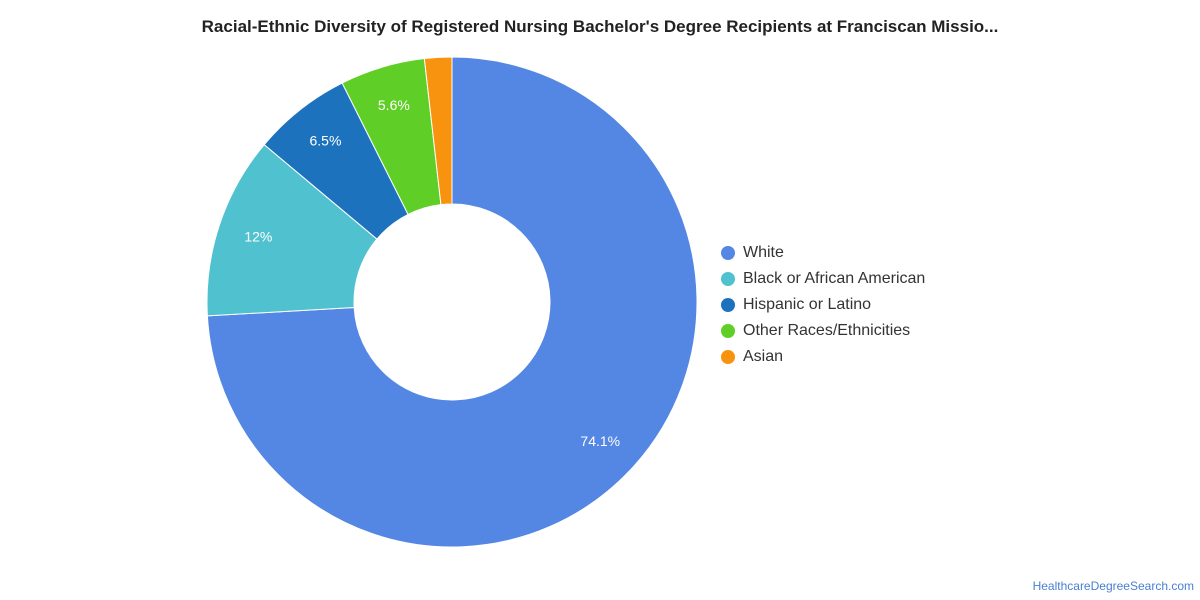 The width and height of the screenshot is (1200, 600). I want to click on legend-item-other-races-ethnicities: Other Races/Ethnicities, so click(823, 331).